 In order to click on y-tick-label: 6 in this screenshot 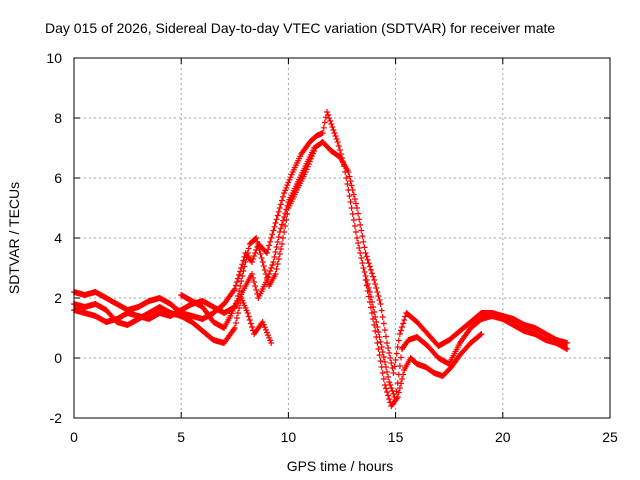, I will do `click(58, 178)`.